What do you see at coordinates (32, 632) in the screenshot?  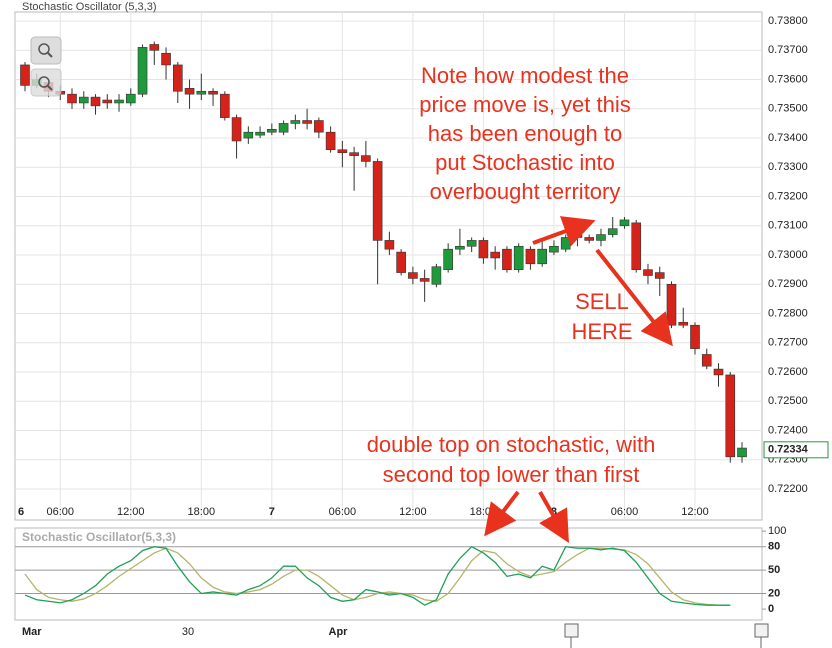 I see `navigator-label: Mar` at bounding box center [32, 632].